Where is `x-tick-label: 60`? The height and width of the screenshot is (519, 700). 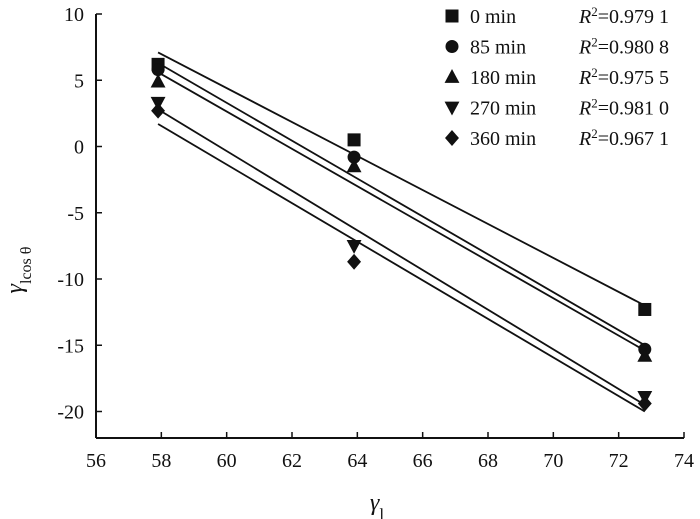 x-tick-label: 60 is located at coordinates (227, 461).